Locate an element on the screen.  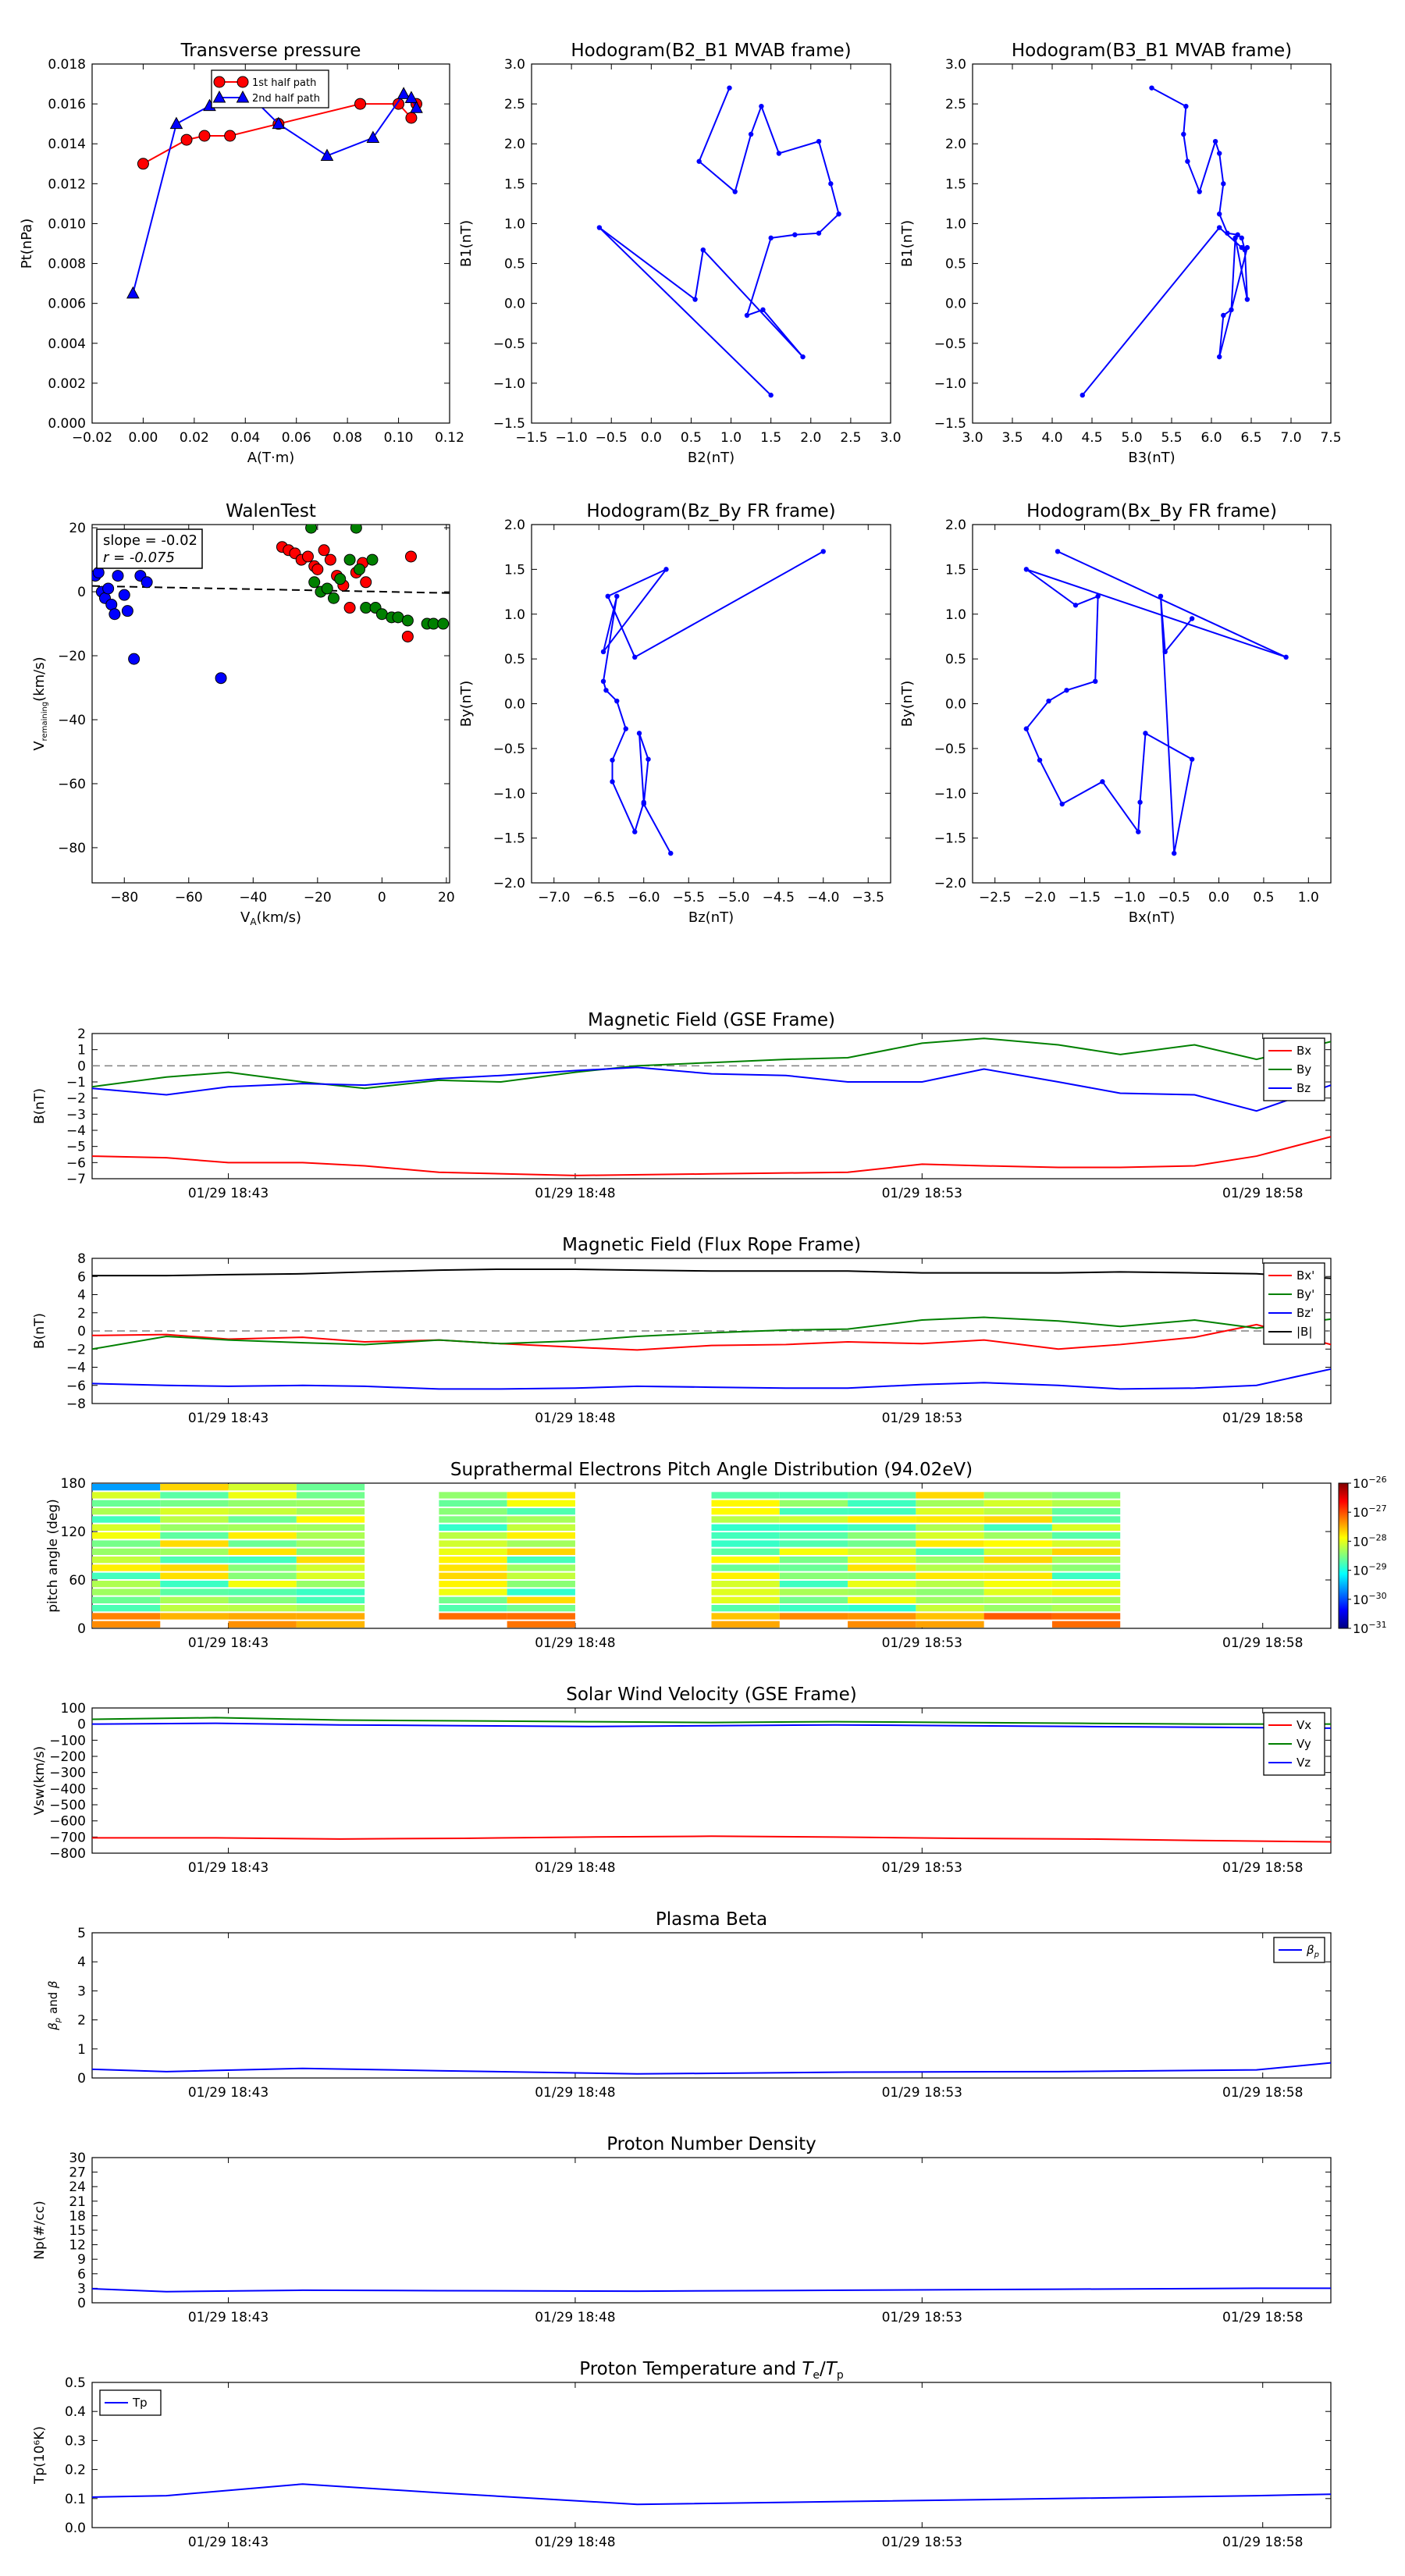
x-tick-label: 4.0 is located at coordinates (1051, 438).